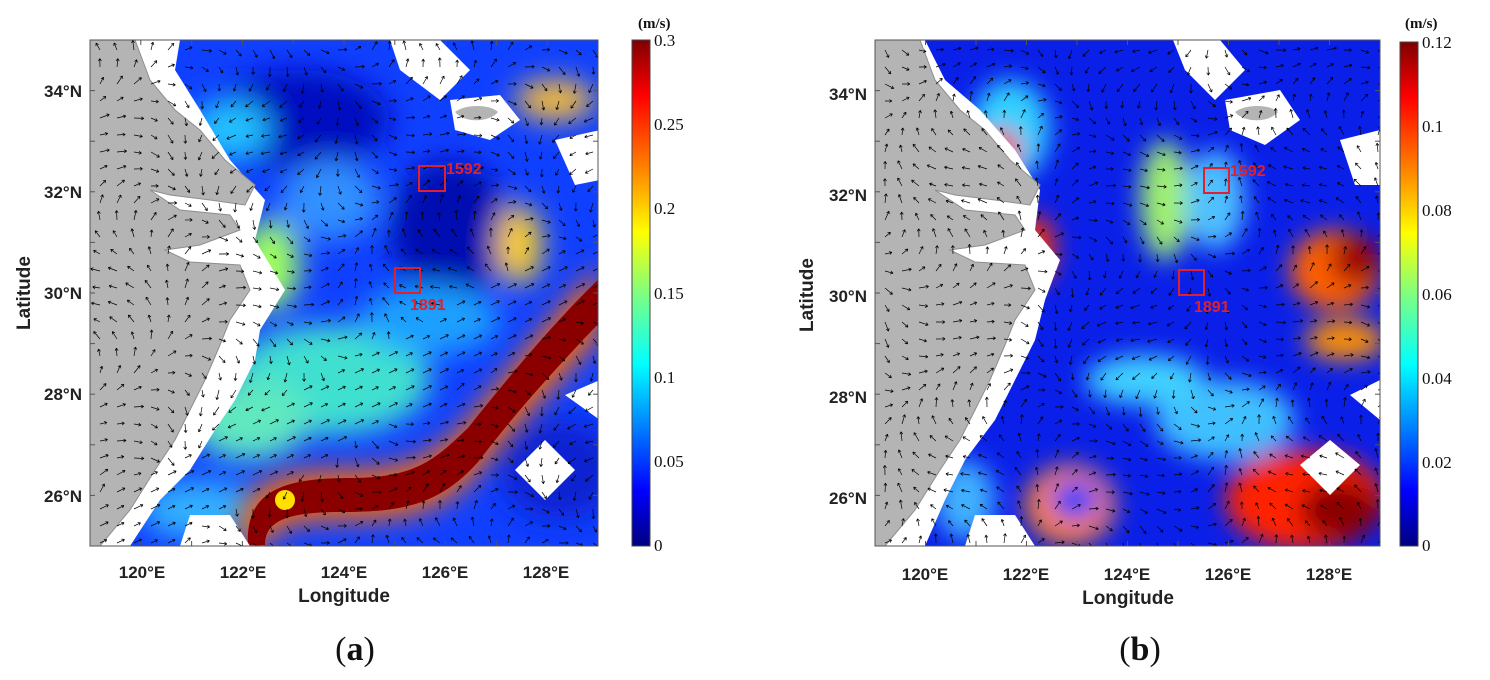 This screenshot has height=680, width=1490. Describe the element at coordinates (1000, 530) in the screenshot. I see `mask-island-b6` at that location.